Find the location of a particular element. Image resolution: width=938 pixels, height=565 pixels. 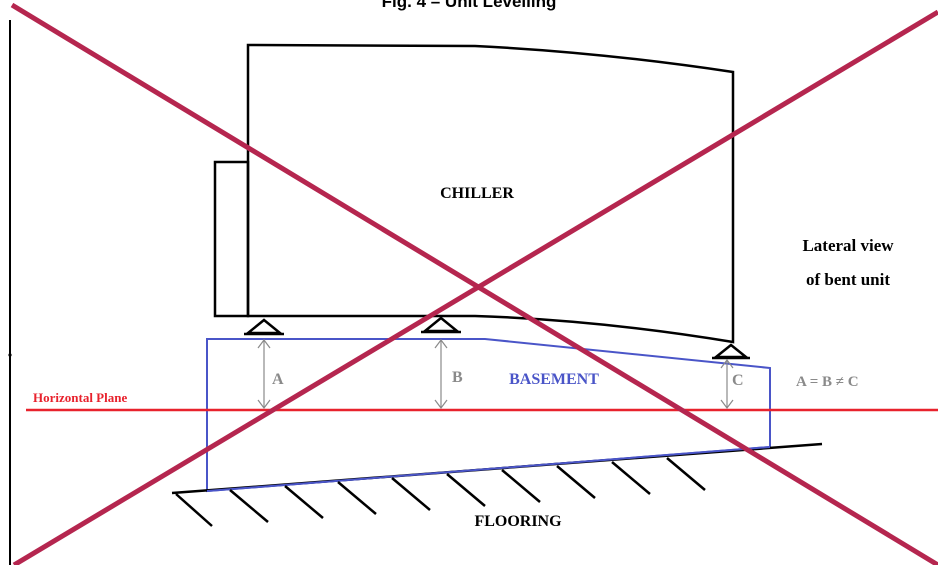

support-foot-b is located at coordinates (441, 324).